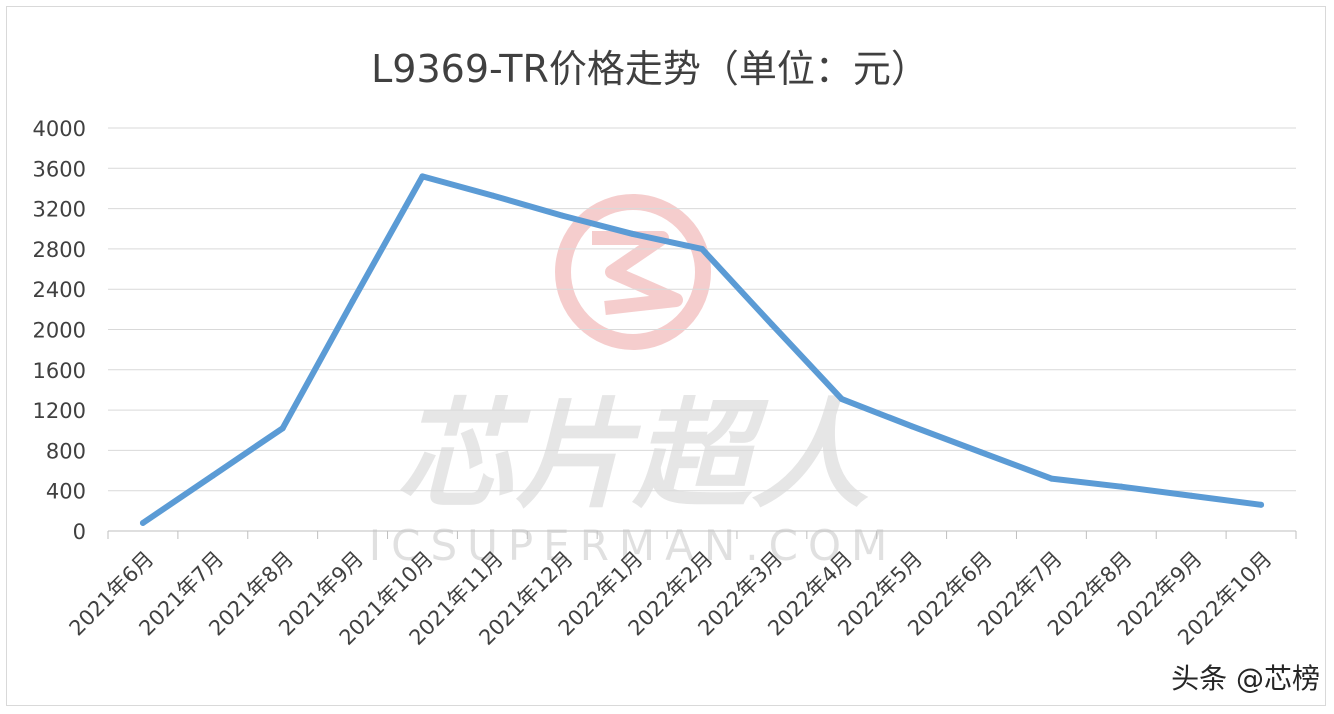  Describe the element at coordinates (59, 169) in the screenshot. I see `y-tick-label: 3600` at that location.